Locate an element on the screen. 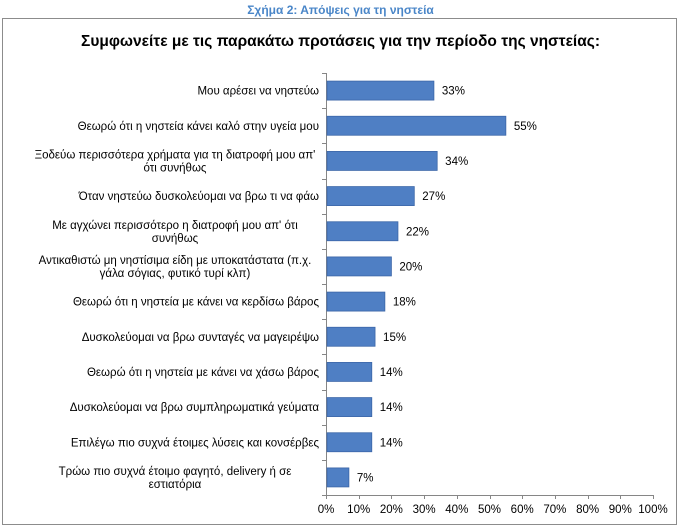  x-tick-label: 50% is located at coordinates (489, 510).